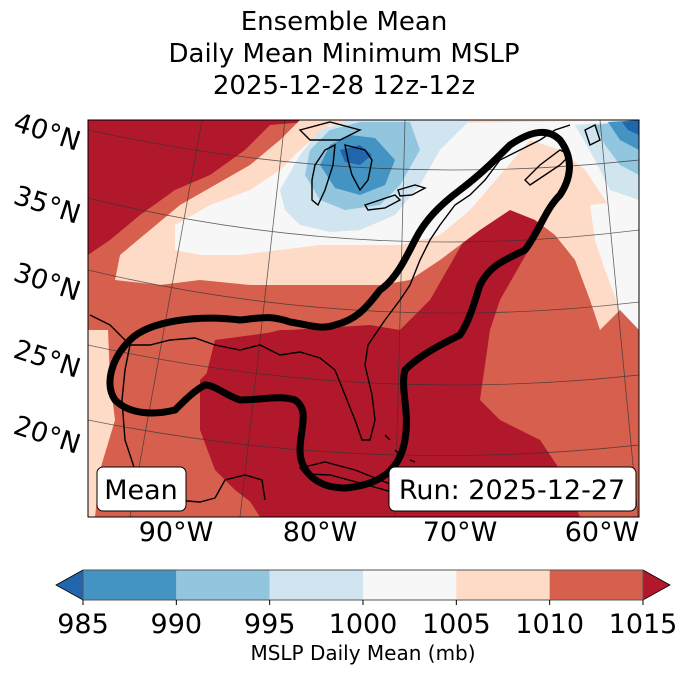  Describe the element at coordinates (630, 127) in the screenshot. I see `field-under-985-ne` at that location.